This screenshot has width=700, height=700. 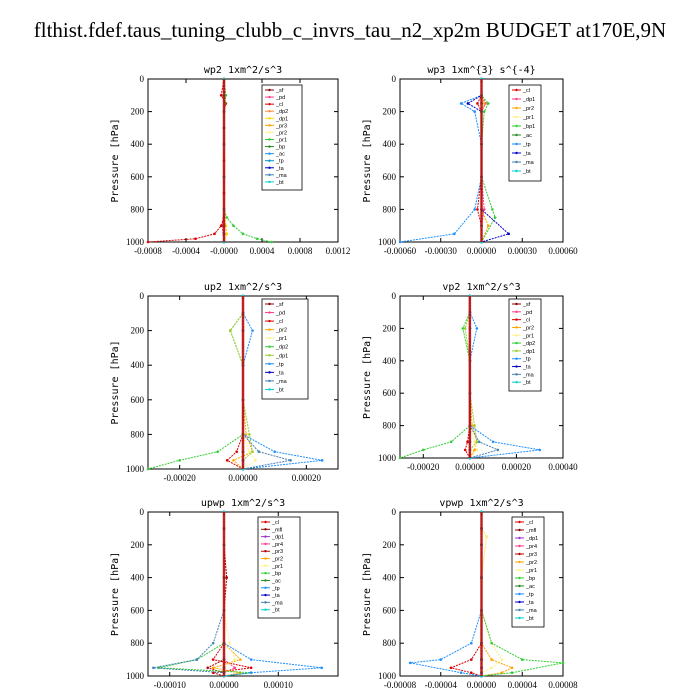 I want to click on panel-title: upwp 1xm^2/s^3, so click(x=243, y=503).